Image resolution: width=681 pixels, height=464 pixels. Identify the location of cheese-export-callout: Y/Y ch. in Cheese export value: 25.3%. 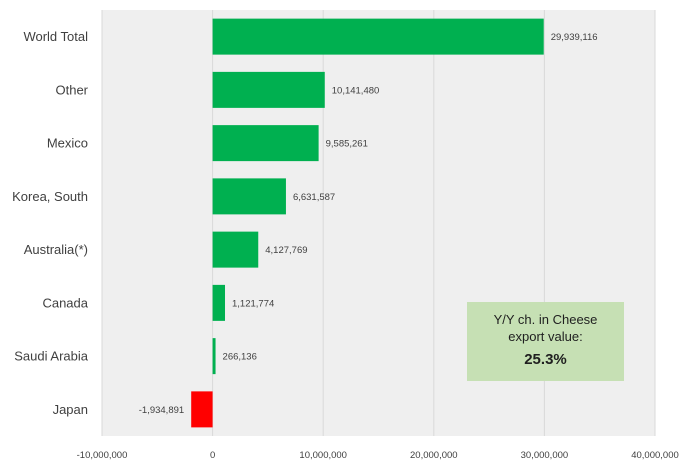
(545, 341).